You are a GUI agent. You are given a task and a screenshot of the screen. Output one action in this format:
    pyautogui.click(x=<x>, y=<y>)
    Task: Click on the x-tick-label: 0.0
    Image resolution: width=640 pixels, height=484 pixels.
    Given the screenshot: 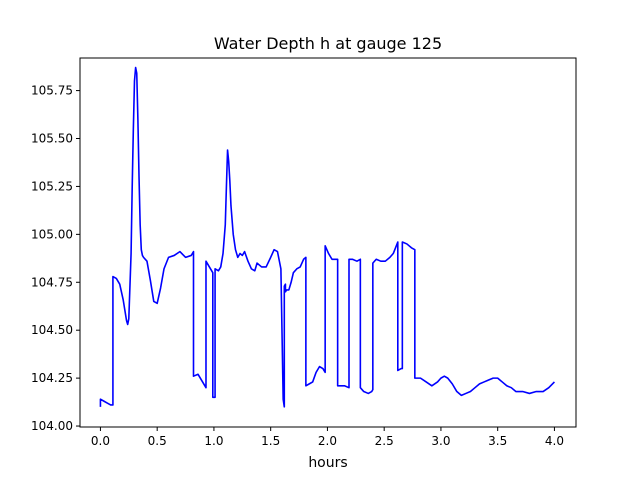 What is the action you would take?
    pyautogui.click(x=100, y=441)
    